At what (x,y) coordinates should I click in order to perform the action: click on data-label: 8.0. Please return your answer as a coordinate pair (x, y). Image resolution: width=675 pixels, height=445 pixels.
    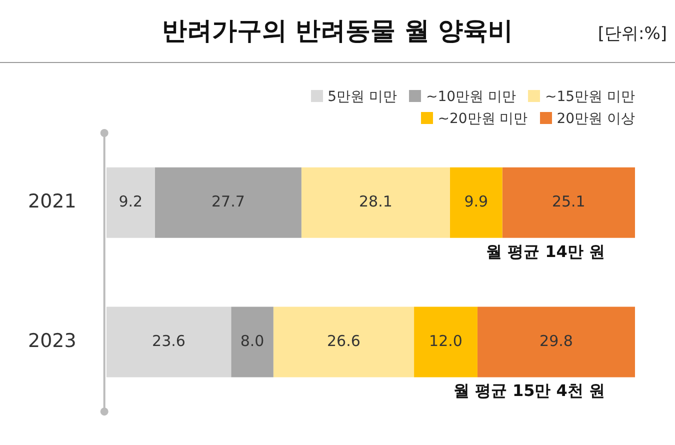
    Looking at the image, I should click on (252, 341).